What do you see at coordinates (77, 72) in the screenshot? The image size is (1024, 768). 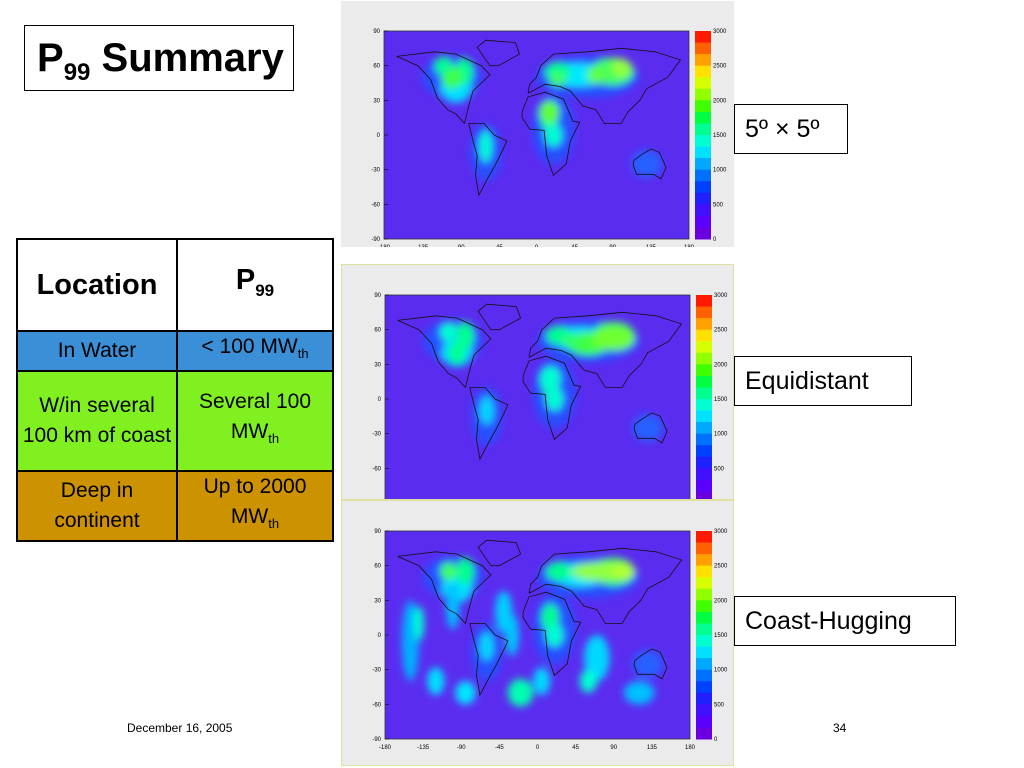 I see `title-subscript: 99` at bounding box center [77, 72].